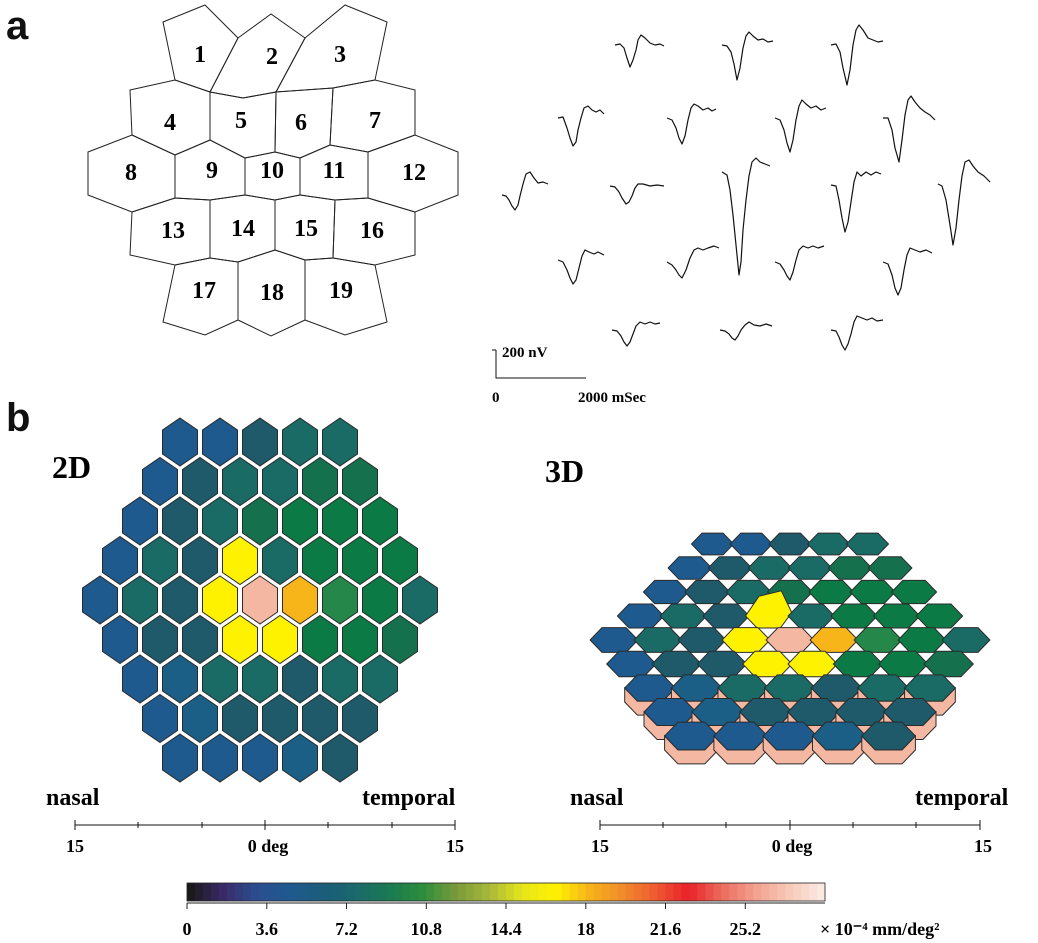 The height and width of the screenshot is (943, 1038). What do you see at coordinates (272, 57) in the screenshot?
I see `layout-number-2: 2` at bounding box center [272, 57].